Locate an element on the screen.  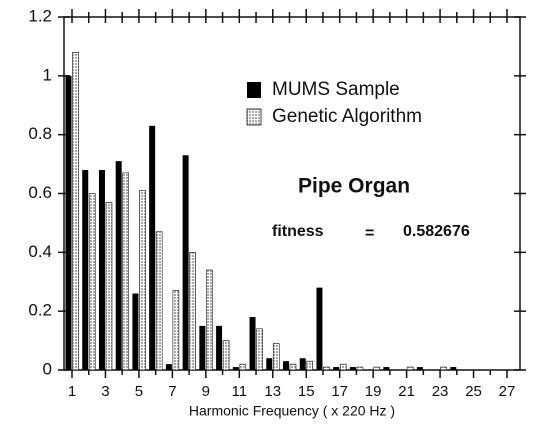
x-tick-label: 27 is located at coordinates (507, 391).